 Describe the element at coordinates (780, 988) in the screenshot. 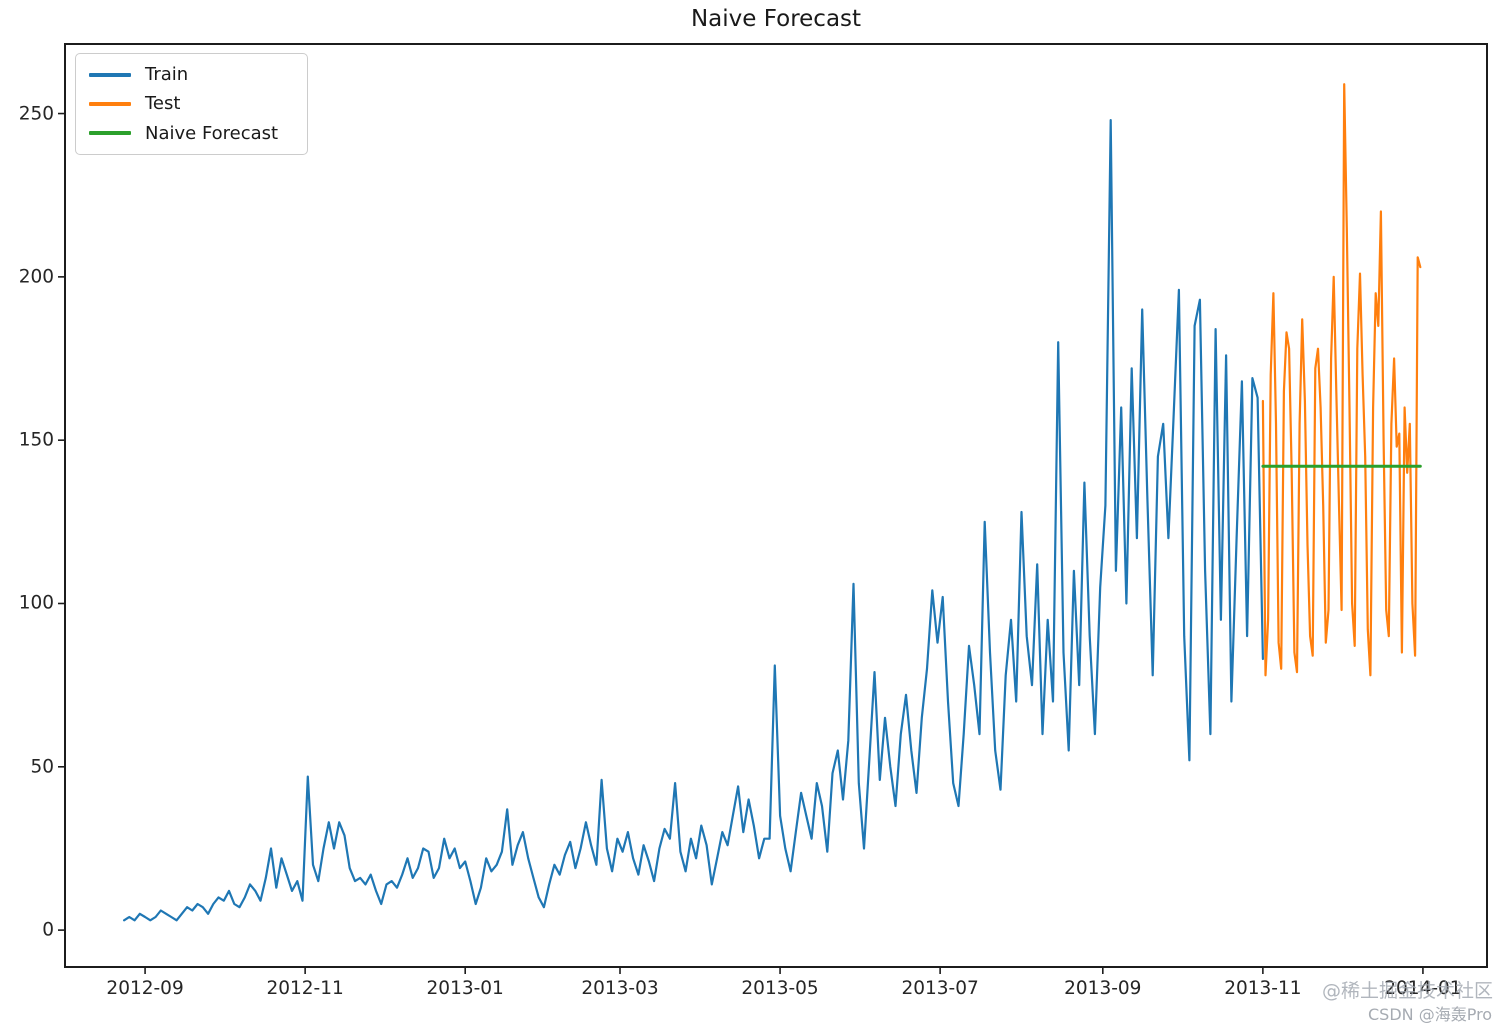

I see `x-tick-label: 2013-05` at that location.